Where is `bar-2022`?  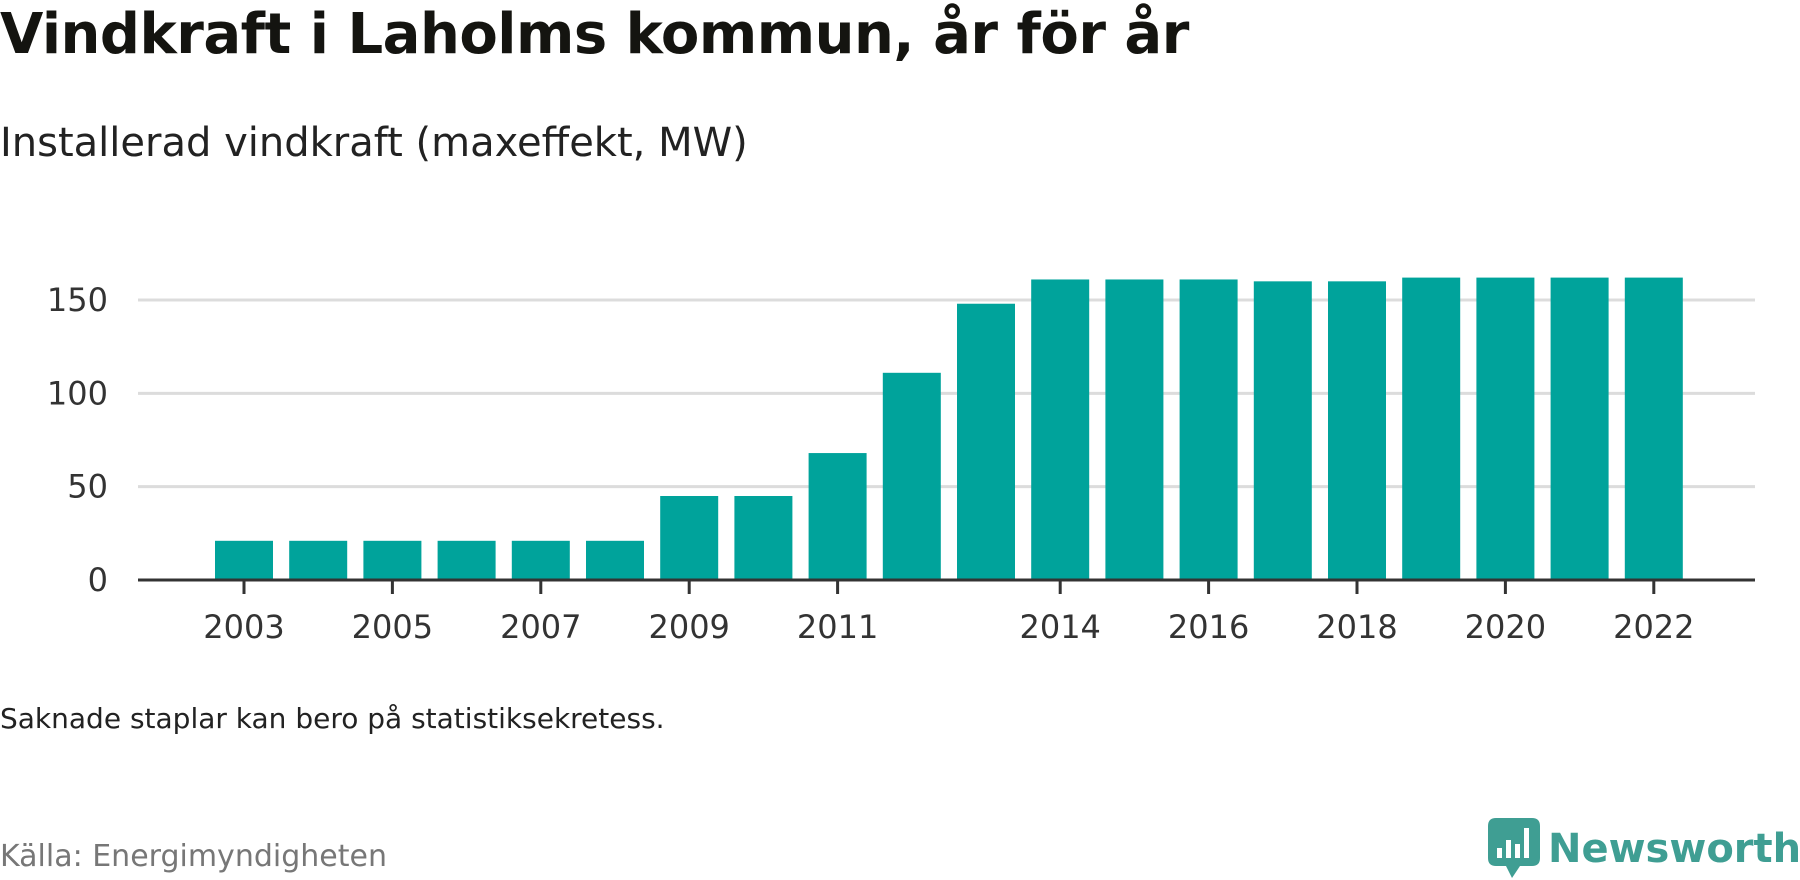
bar-2022 is located at coordinates (1653, 428).